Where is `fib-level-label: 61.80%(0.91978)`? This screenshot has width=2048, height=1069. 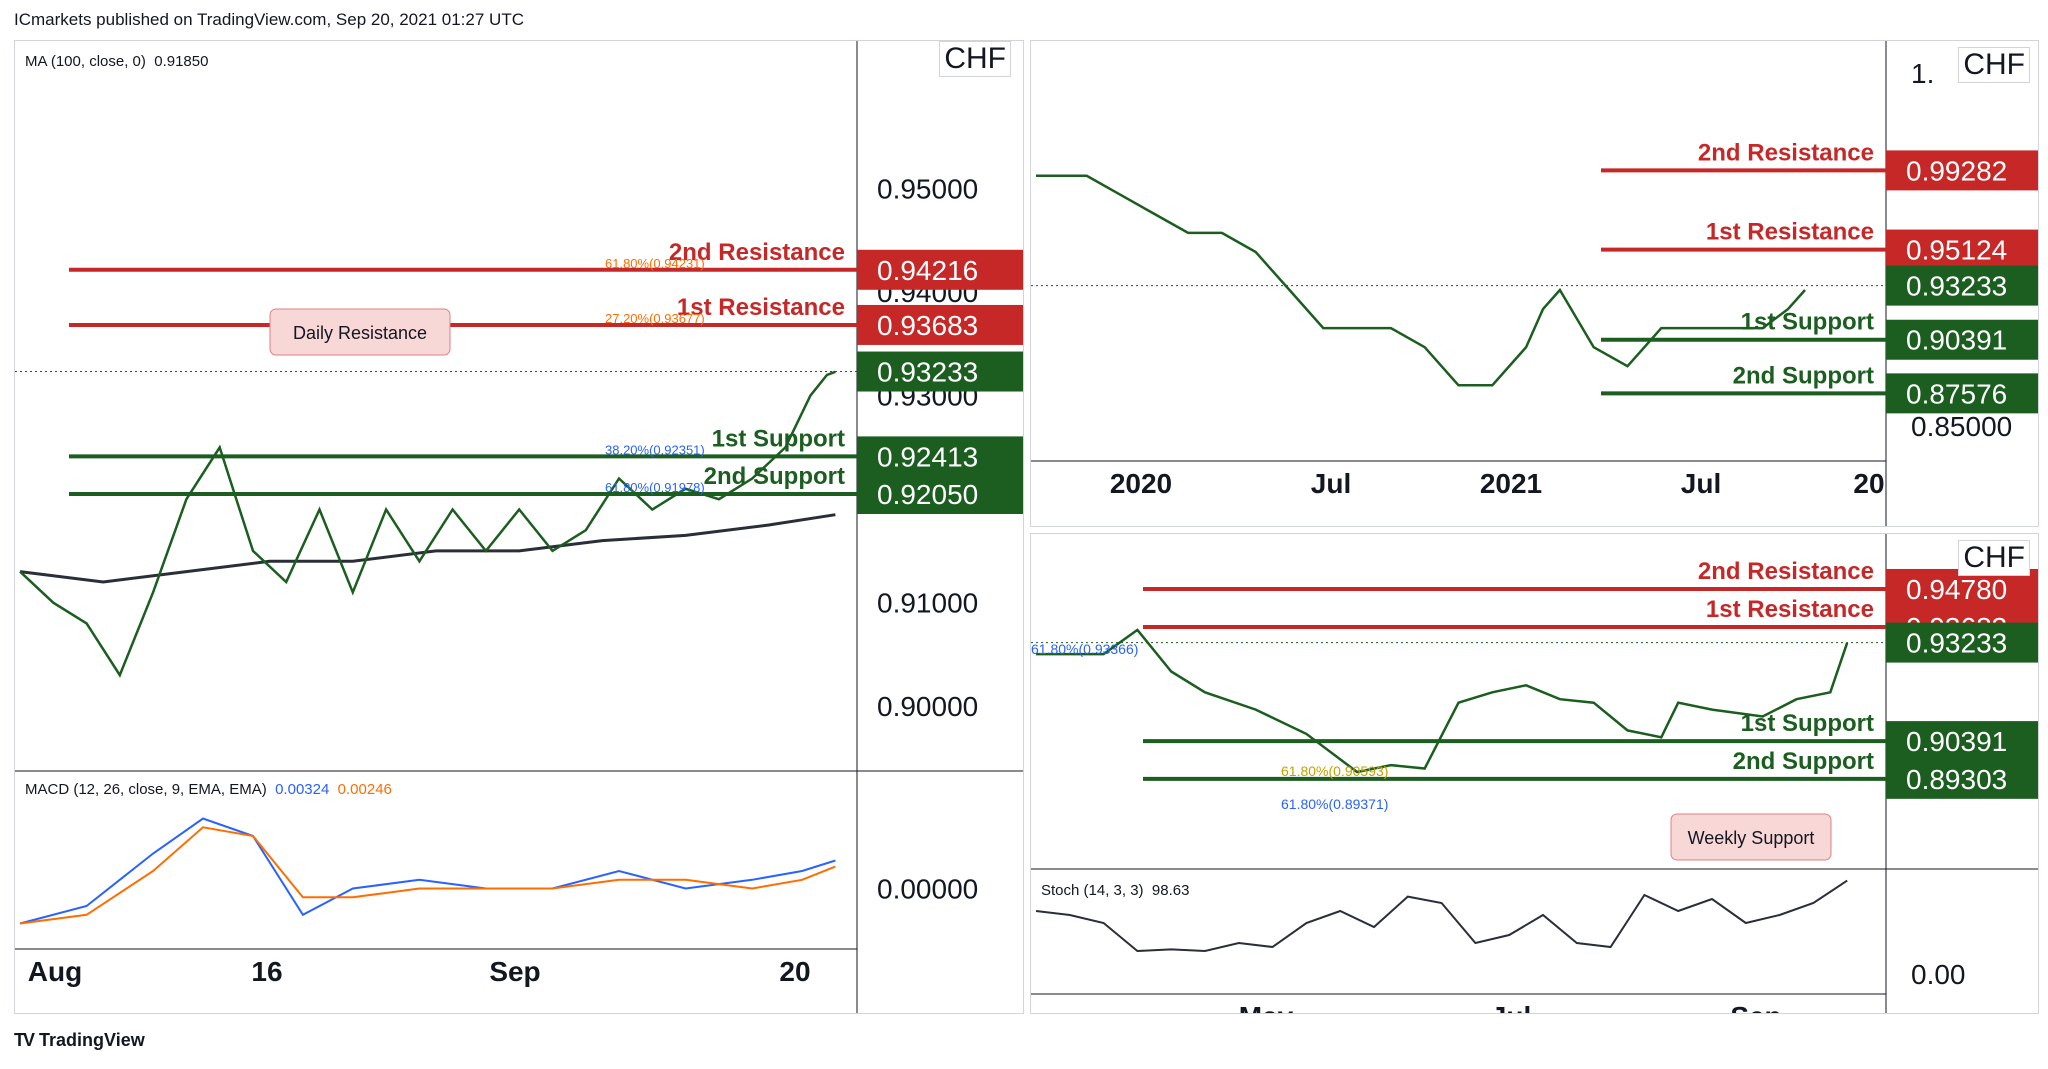 fib-level-label: 61.80%(0.91978) is located at coordinates (655, 487).